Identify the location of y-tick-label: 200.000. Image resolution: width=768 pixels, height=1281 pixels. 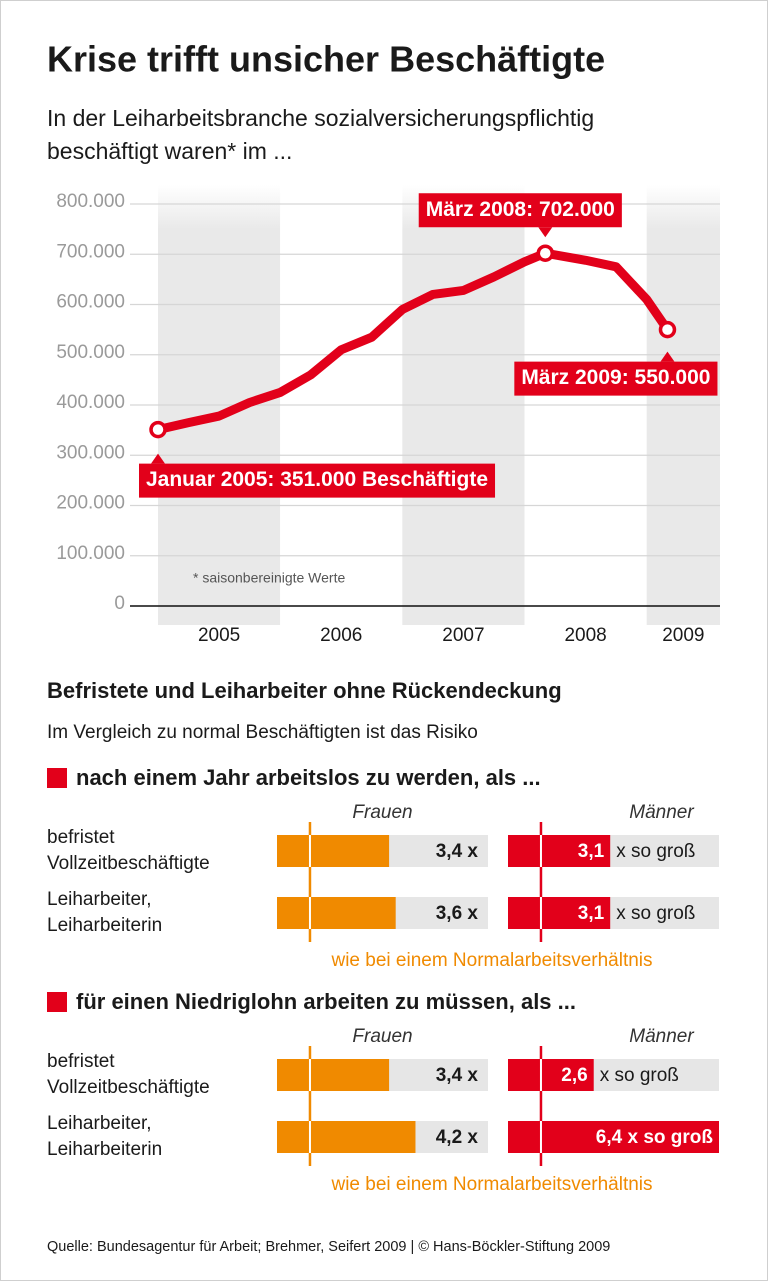
(90, 503).